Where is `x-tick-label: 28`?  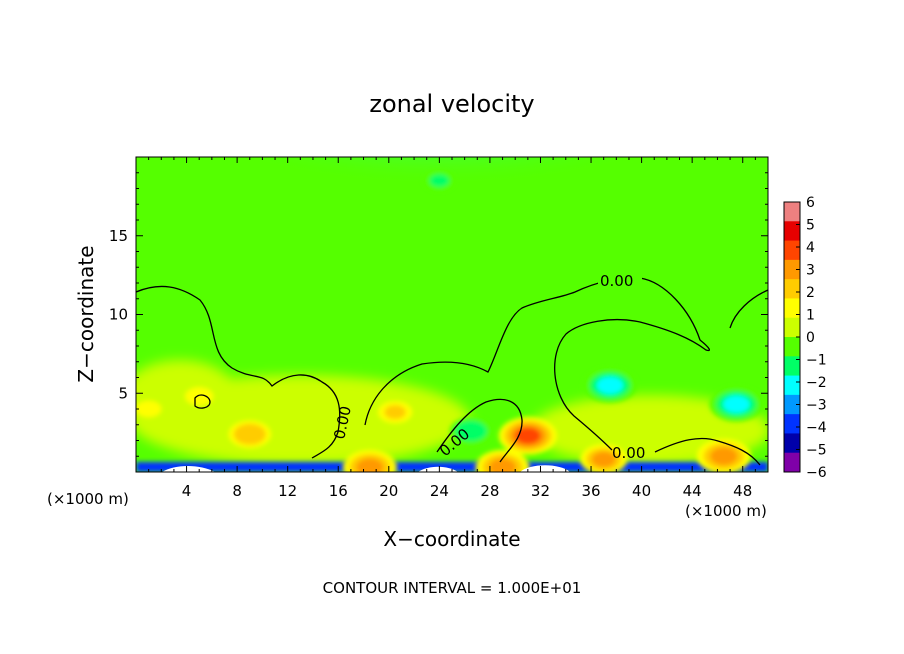 x-tick-label: 28 is located at coordinates (489, 491).